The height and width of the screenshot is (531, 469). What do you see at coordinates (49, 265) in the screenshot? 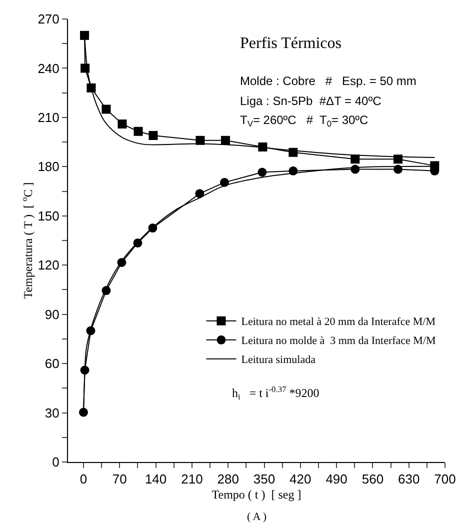
I see `y-tick-label: 120` at bounding box center [49, 265].